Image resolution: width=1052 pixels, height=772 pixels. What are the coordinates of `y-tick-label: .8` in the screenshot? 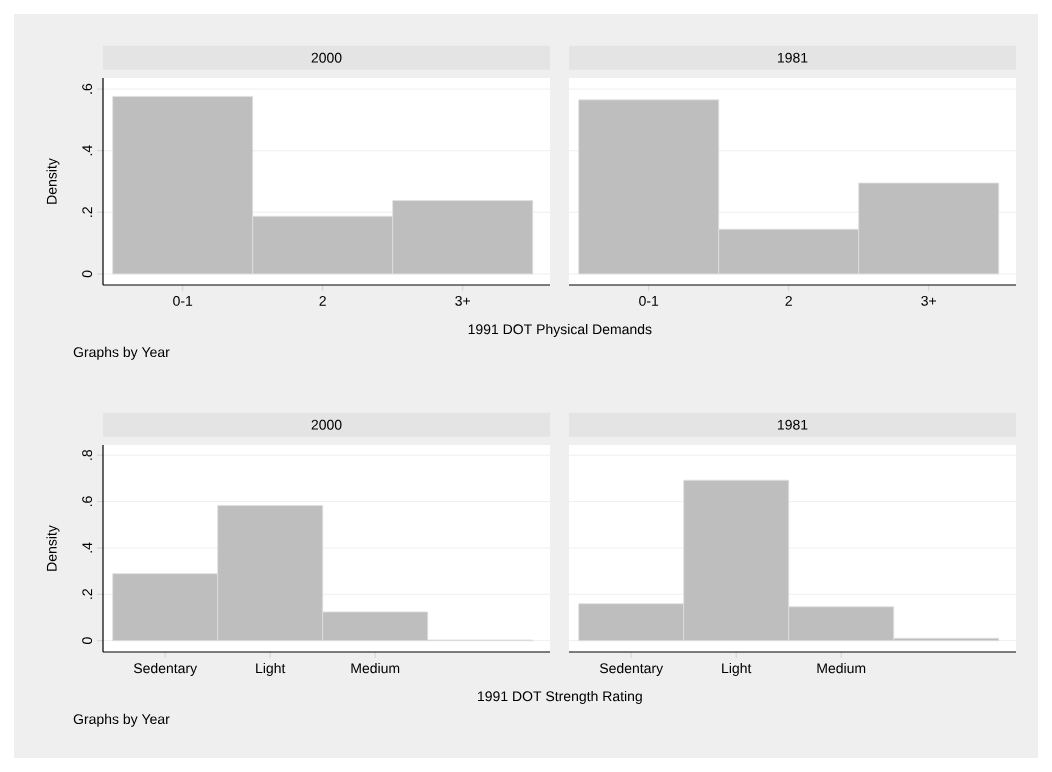 It's located at (87, 454).